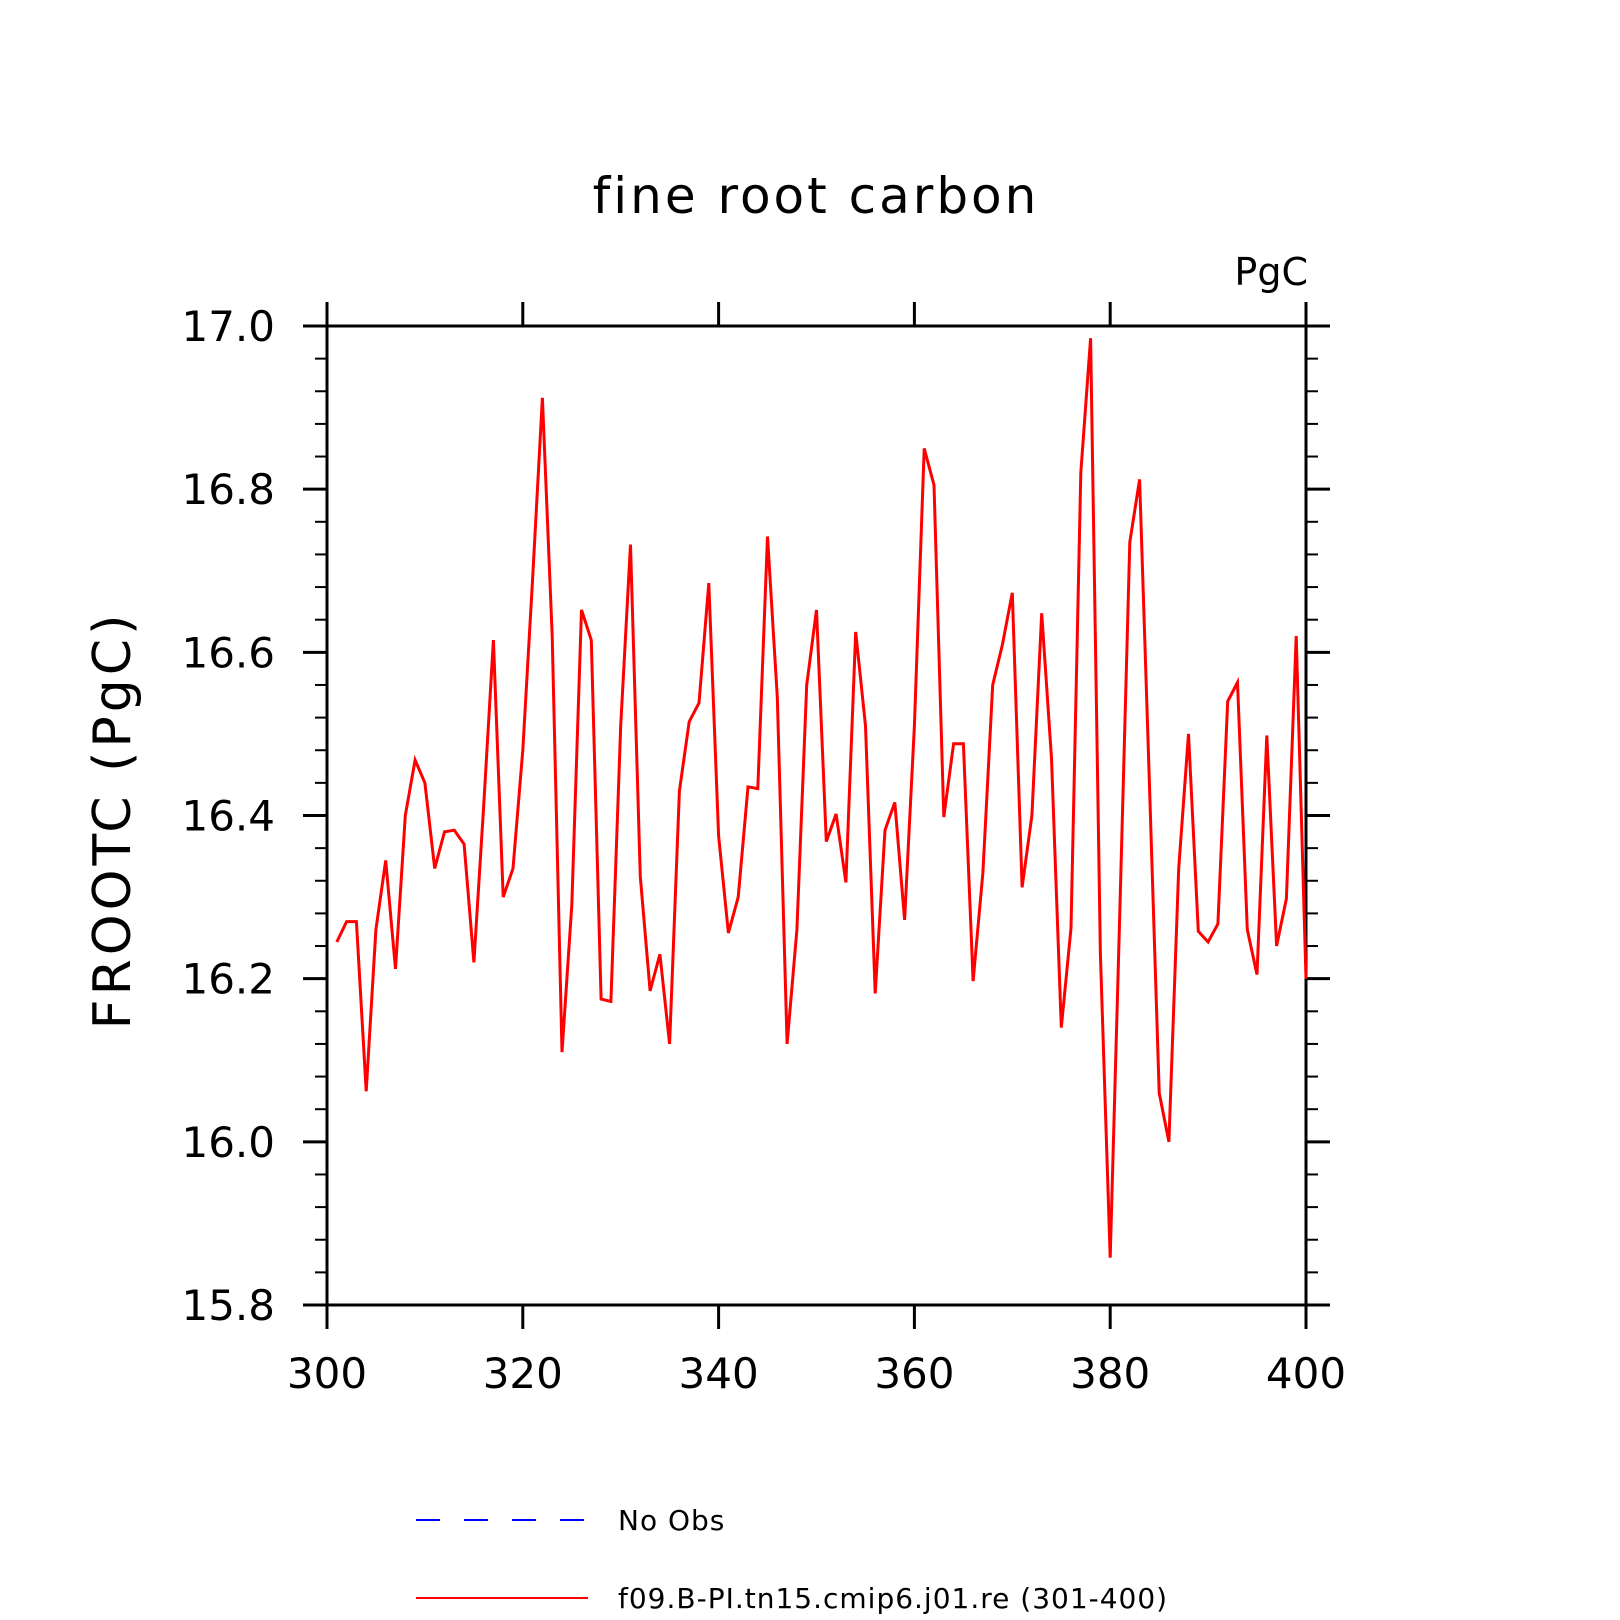 This screenshot has height=1620, width=1620. Describe the element at coordinates (228, 1305) in the screenshot. I see `y-tick-label: 15.8` at that location.